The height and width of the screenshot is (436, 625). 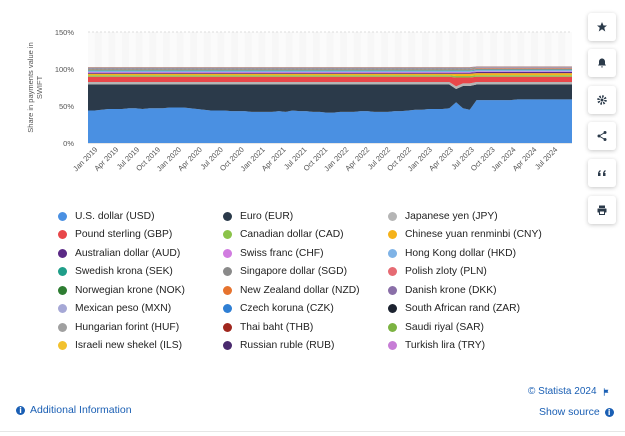 I want to click on notification-button, so click(x=602, y=63).